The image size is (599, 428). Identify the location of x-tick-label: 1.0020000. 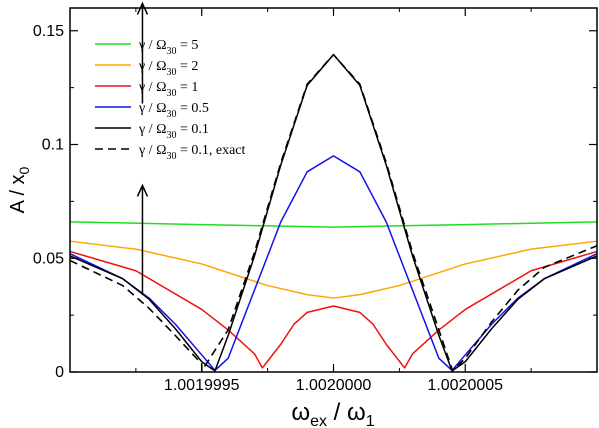
(334, 385).